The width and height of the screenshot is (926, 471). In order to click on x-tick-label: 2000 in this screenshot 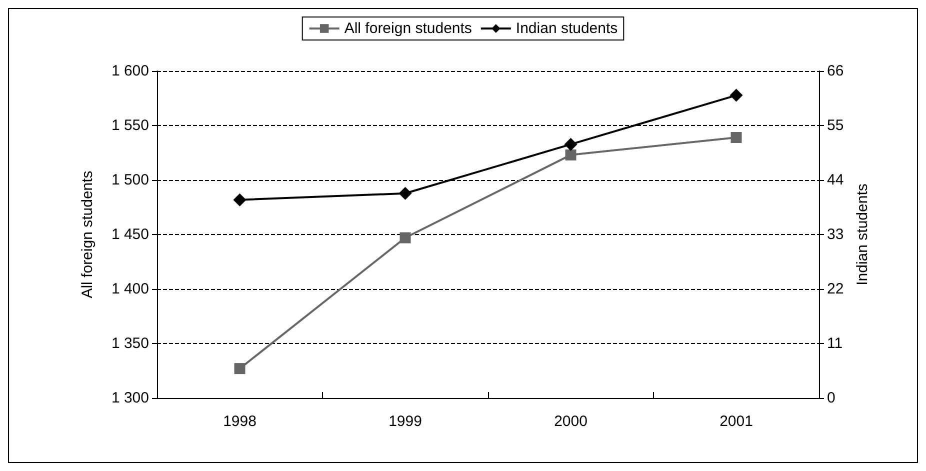, I will do `click(571, 421)`.